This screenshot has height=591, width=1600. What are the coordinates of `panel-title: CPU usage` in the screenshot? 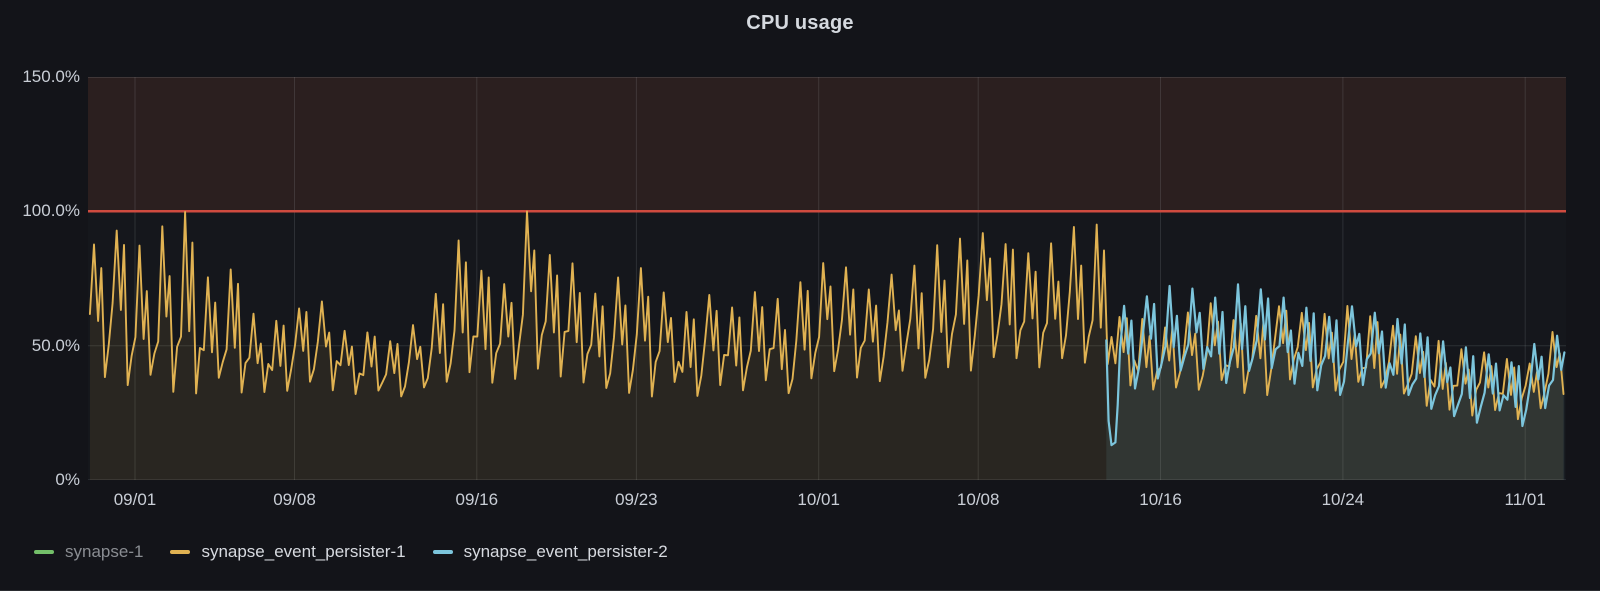 It's located at (800, 23).